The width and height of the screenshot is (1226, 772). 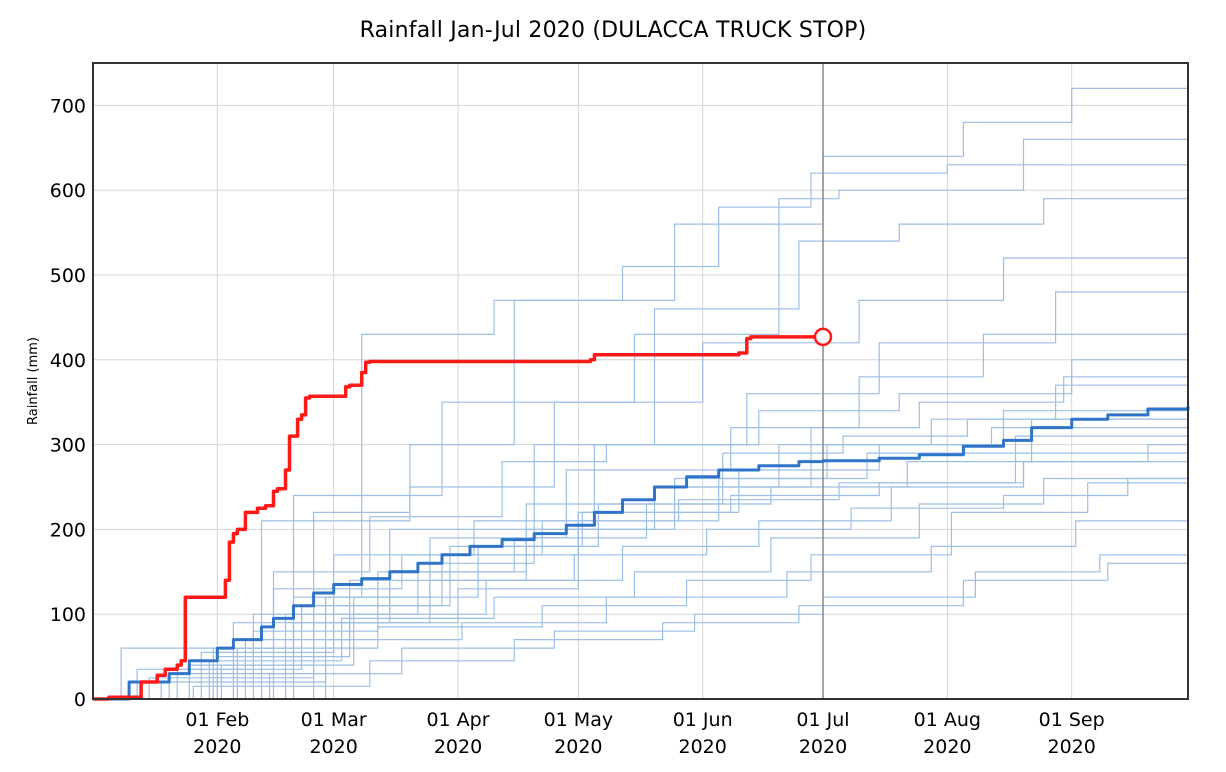 I want to click on current-total-marker, so click(x=823, y=337).